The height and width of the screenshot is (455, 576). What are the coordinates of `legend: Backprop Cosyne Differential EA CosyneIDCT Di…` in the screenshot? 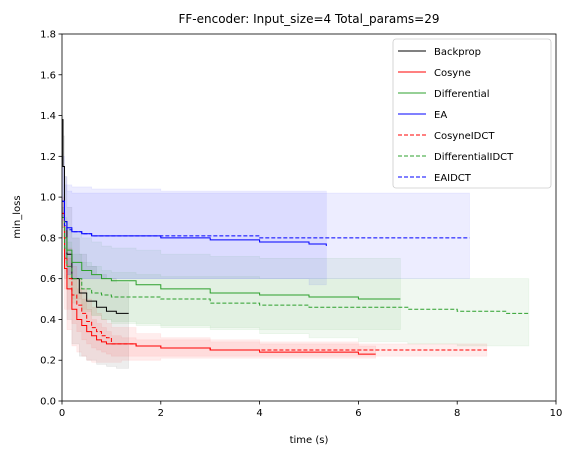 It's located at (472, 113).